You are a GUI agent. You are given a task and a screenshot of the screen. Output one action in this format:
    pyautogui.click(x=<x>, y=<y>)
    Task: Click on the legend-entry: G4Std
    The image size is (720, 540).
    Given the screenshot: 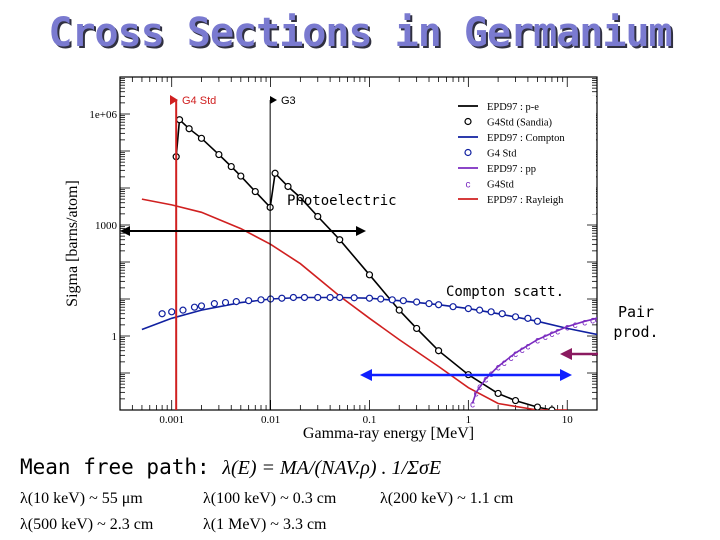 What is the action you would take?
    pyautogui.click(x=501, y=185)
    